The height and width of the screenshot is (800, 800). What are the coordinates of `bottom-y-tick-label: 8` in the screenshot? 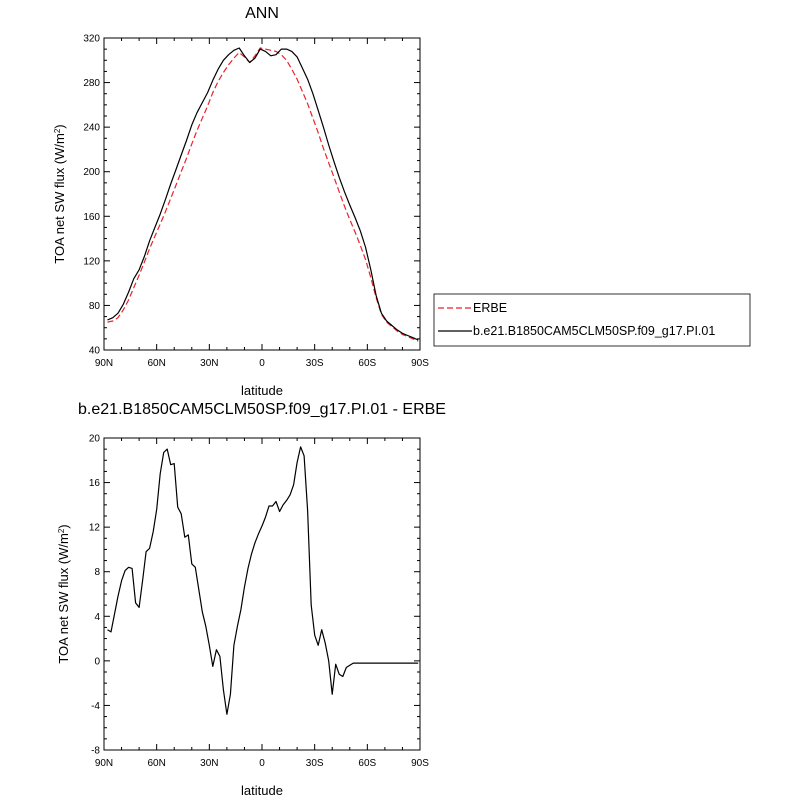 It's located at (97, 572).